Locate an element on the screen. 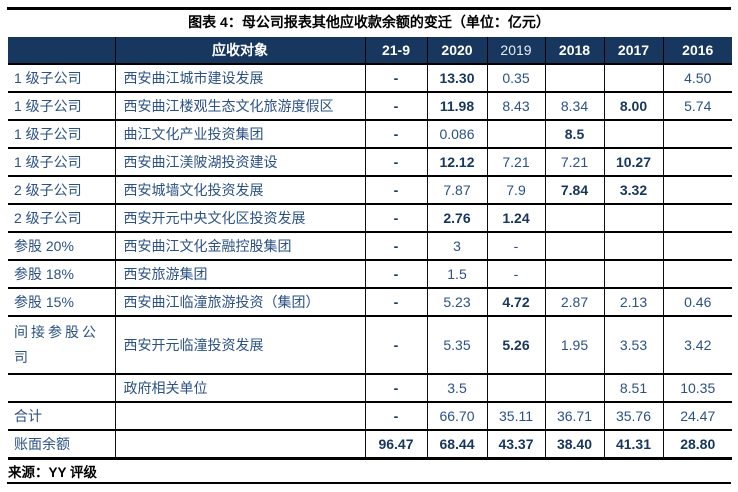 The width and height of the screenshot is (738, 492). value-cell: 5.35 is located at coordinates (456, 345).